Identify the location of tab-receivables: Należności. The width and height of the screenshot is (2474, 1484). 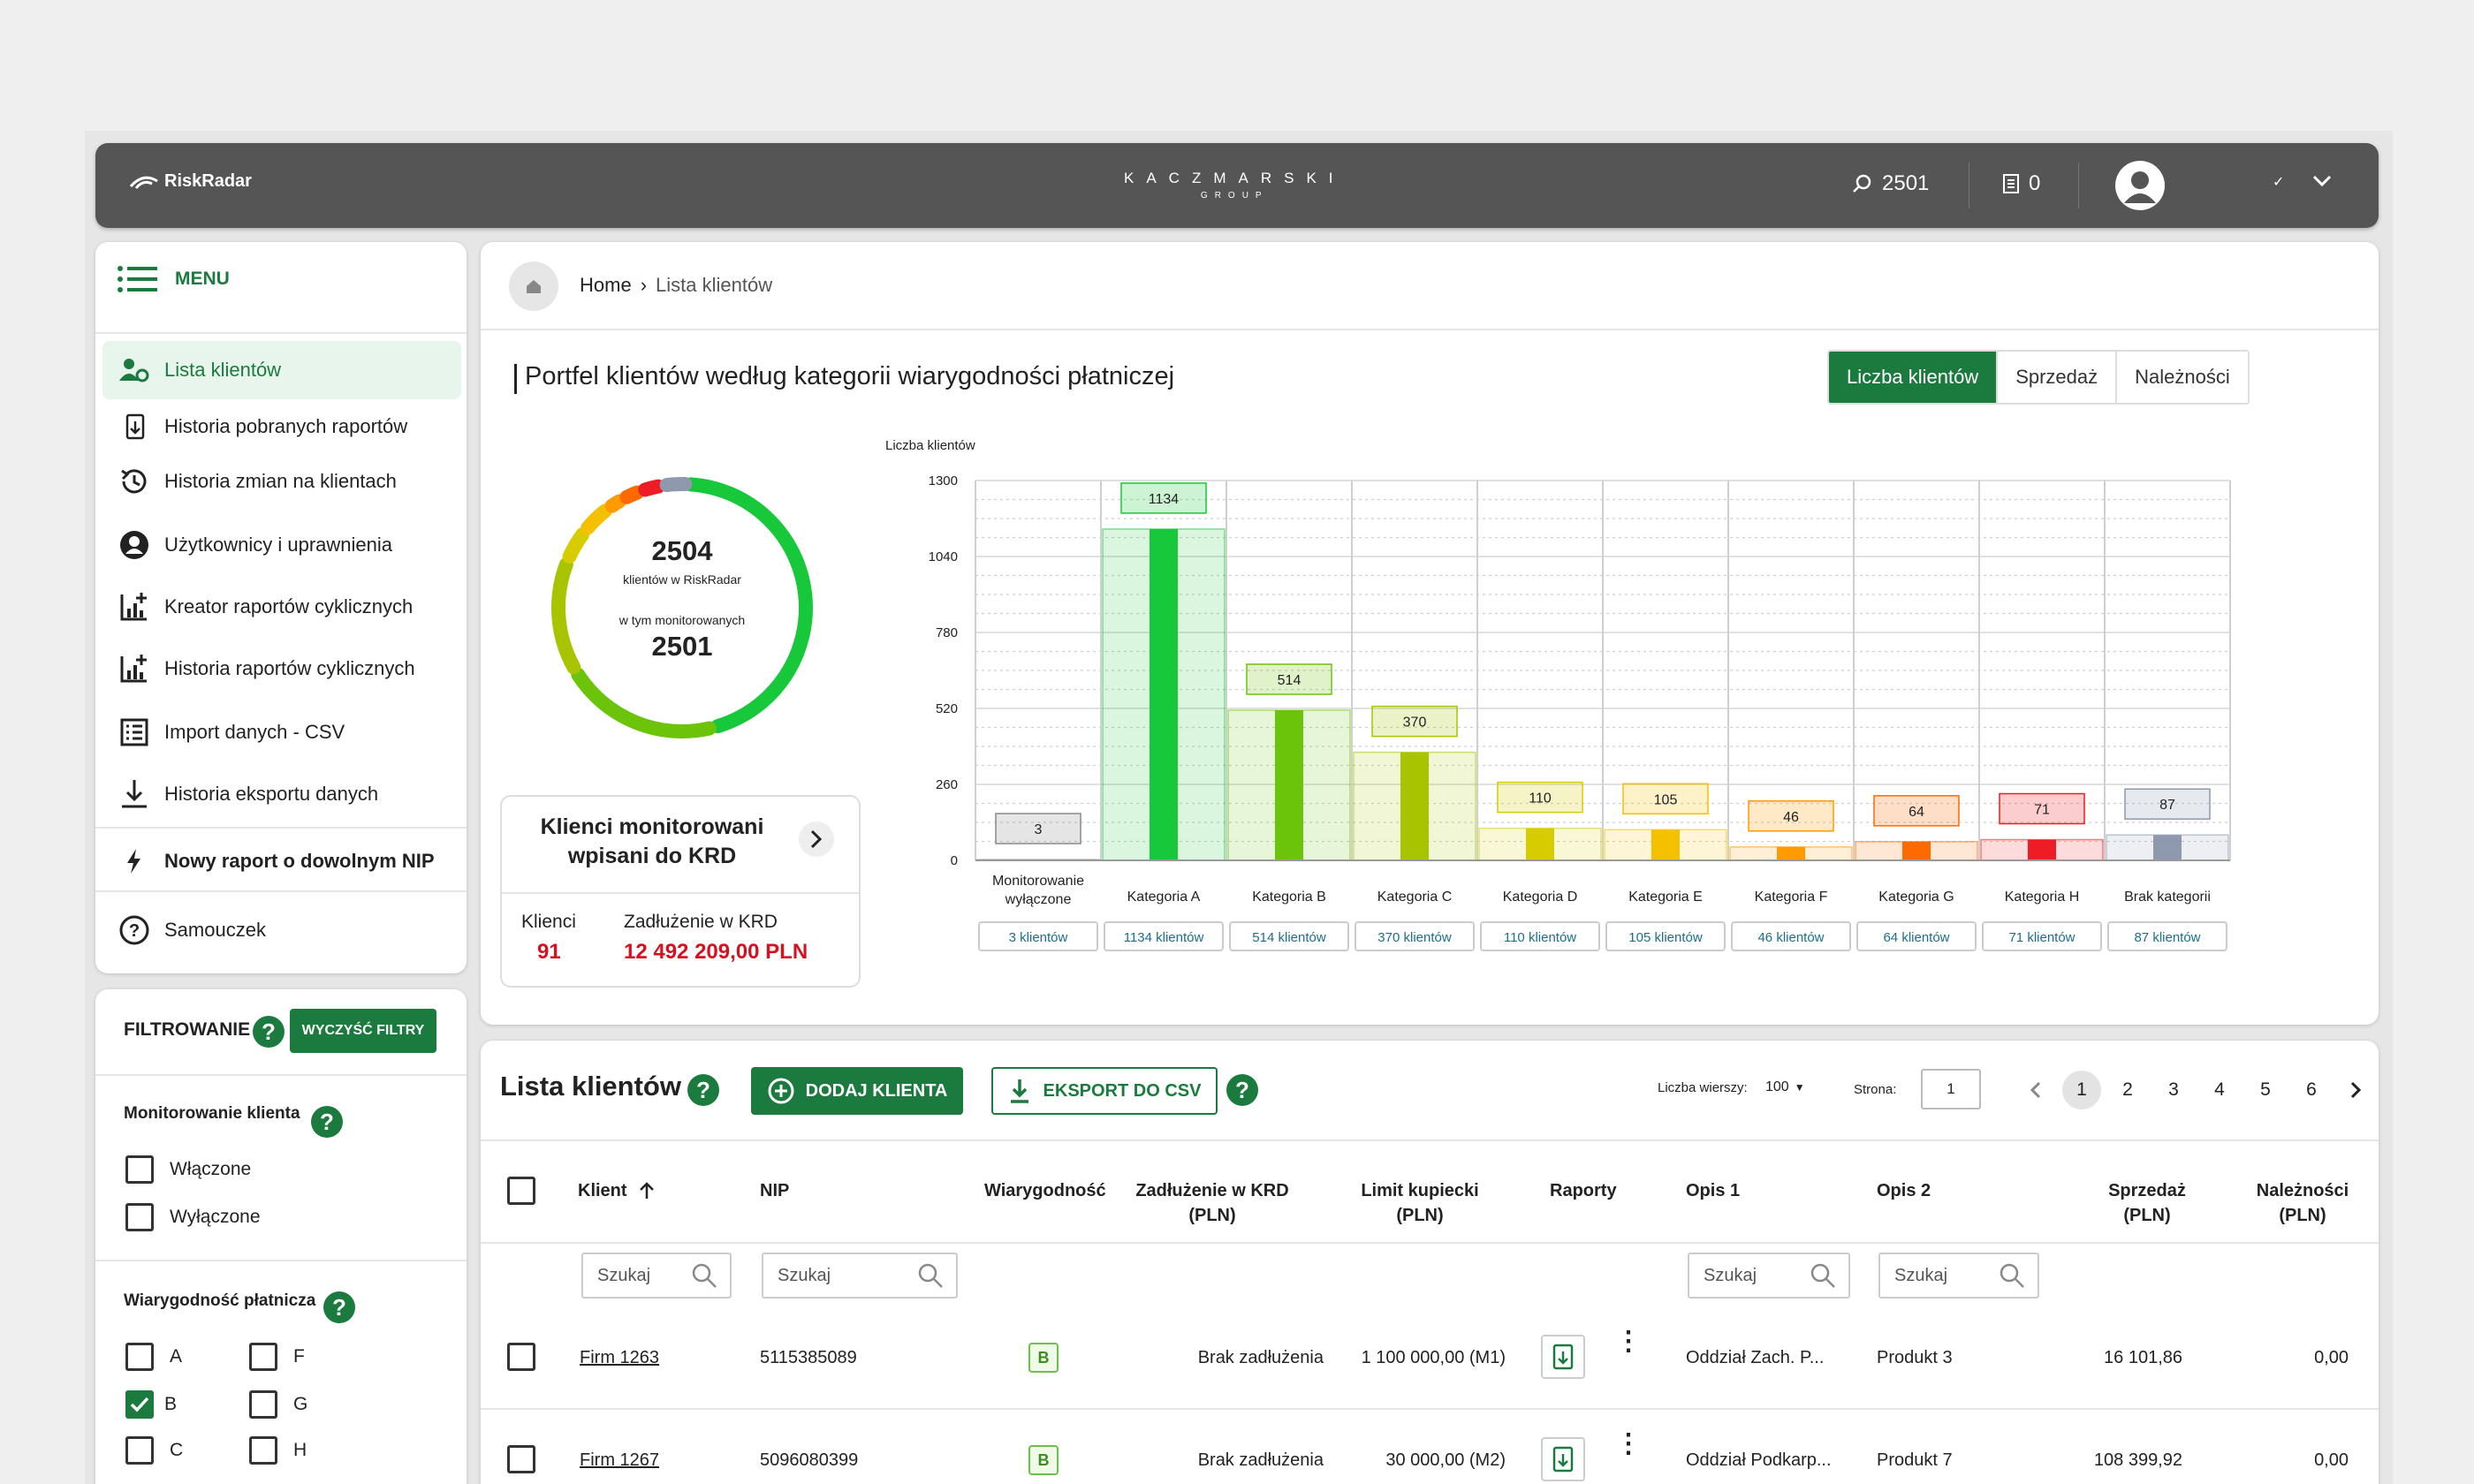
(2181, 377).